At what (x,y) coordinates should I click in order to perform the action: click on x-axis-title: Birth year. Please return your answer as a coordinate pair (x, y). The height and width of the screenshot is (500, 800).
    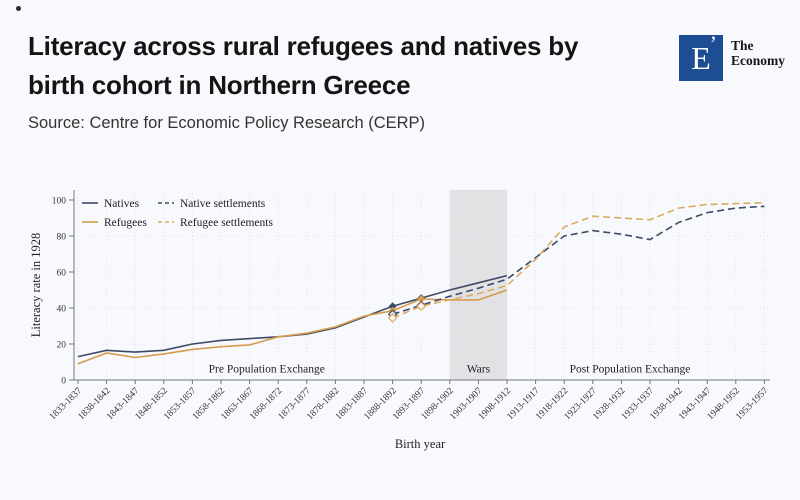
    Looking at the image, I should click on (420, 444).